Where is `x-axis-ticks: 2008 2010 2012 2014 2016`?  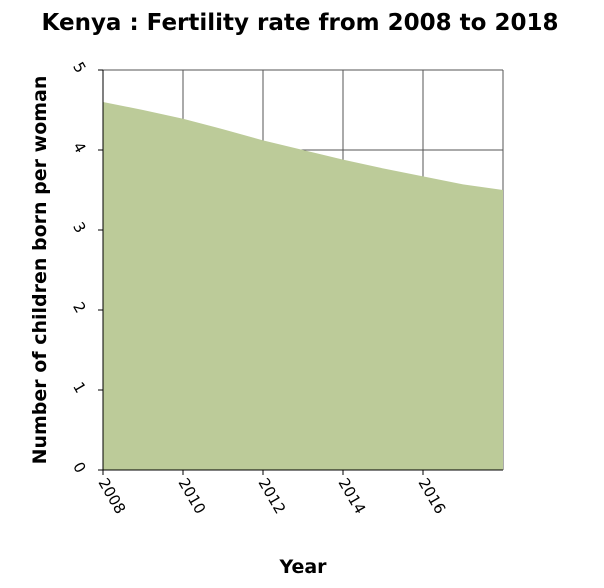 x-axis-ticks: 2008 2010 2012 2014 2016 is located at coordinates (272, 493).